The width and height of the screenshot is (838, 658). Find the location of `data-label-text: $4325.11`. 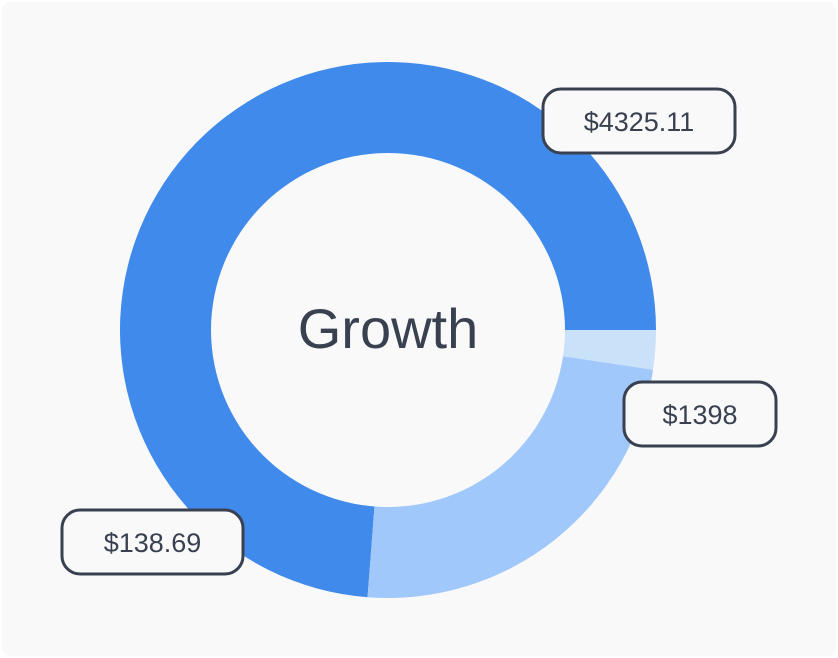

data-label-text: $4325.11 is located at coordinates (639, 122).